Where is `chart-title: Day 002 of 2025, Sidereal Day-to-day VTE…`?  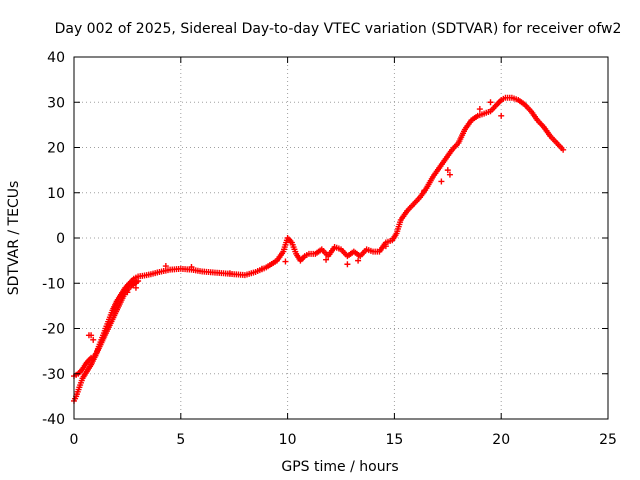 chart-title: Day 002 of 2025, Sidereal Day-to-day VTE… is located at coordinates (338, 29).